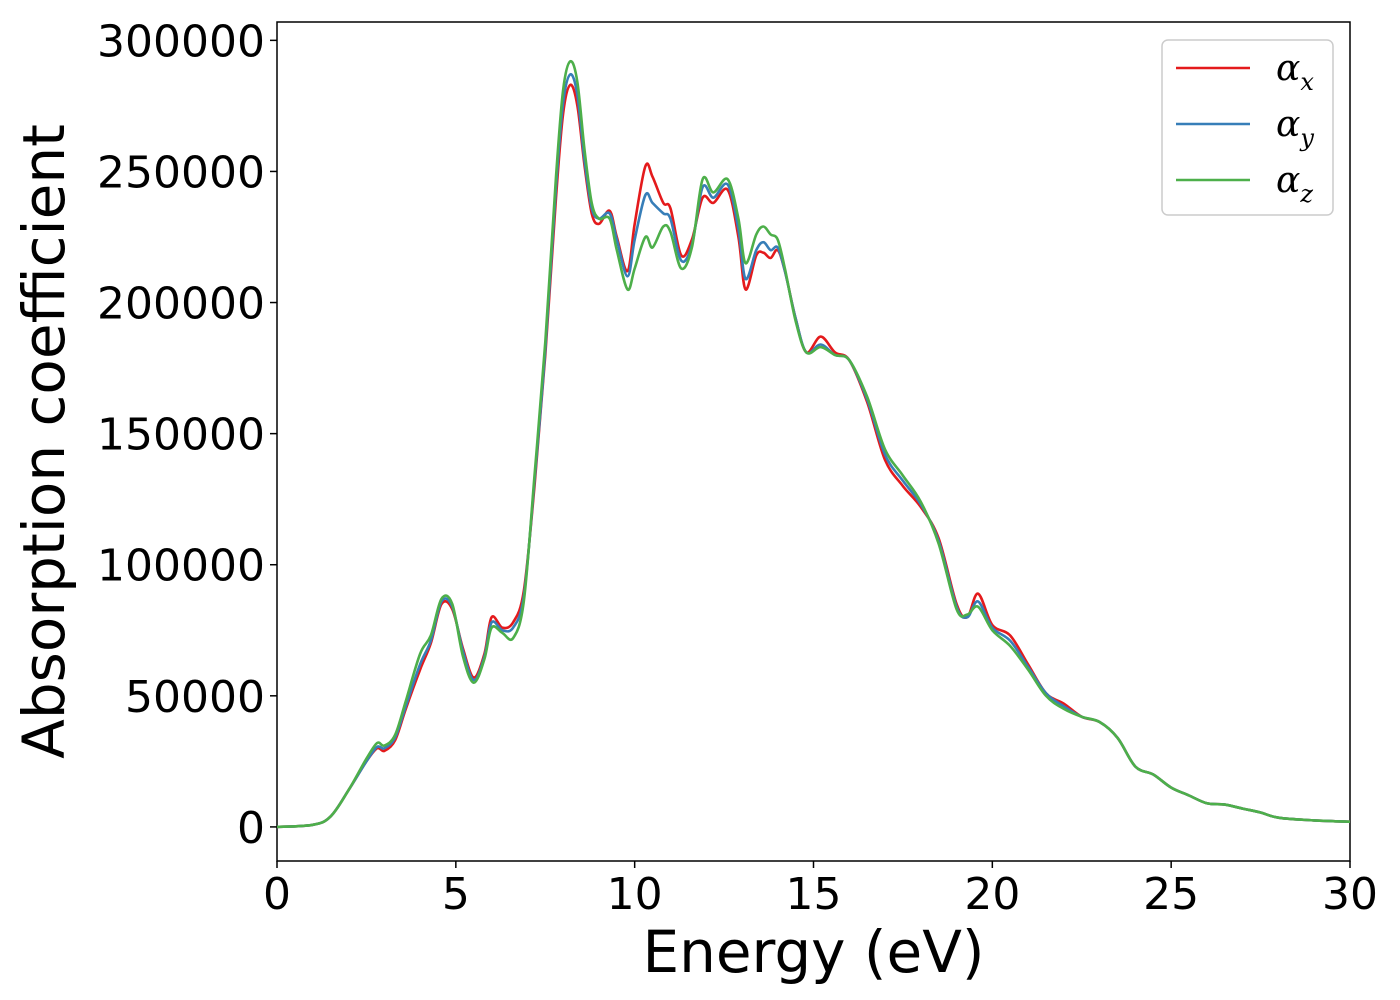 The height and width of the screenshot is (1000, 1400). What do you see at coordinates (44, 441) in the screenshot?
I see `y-axis-title: Absorption coefficient` at bounding box center [44, 441].